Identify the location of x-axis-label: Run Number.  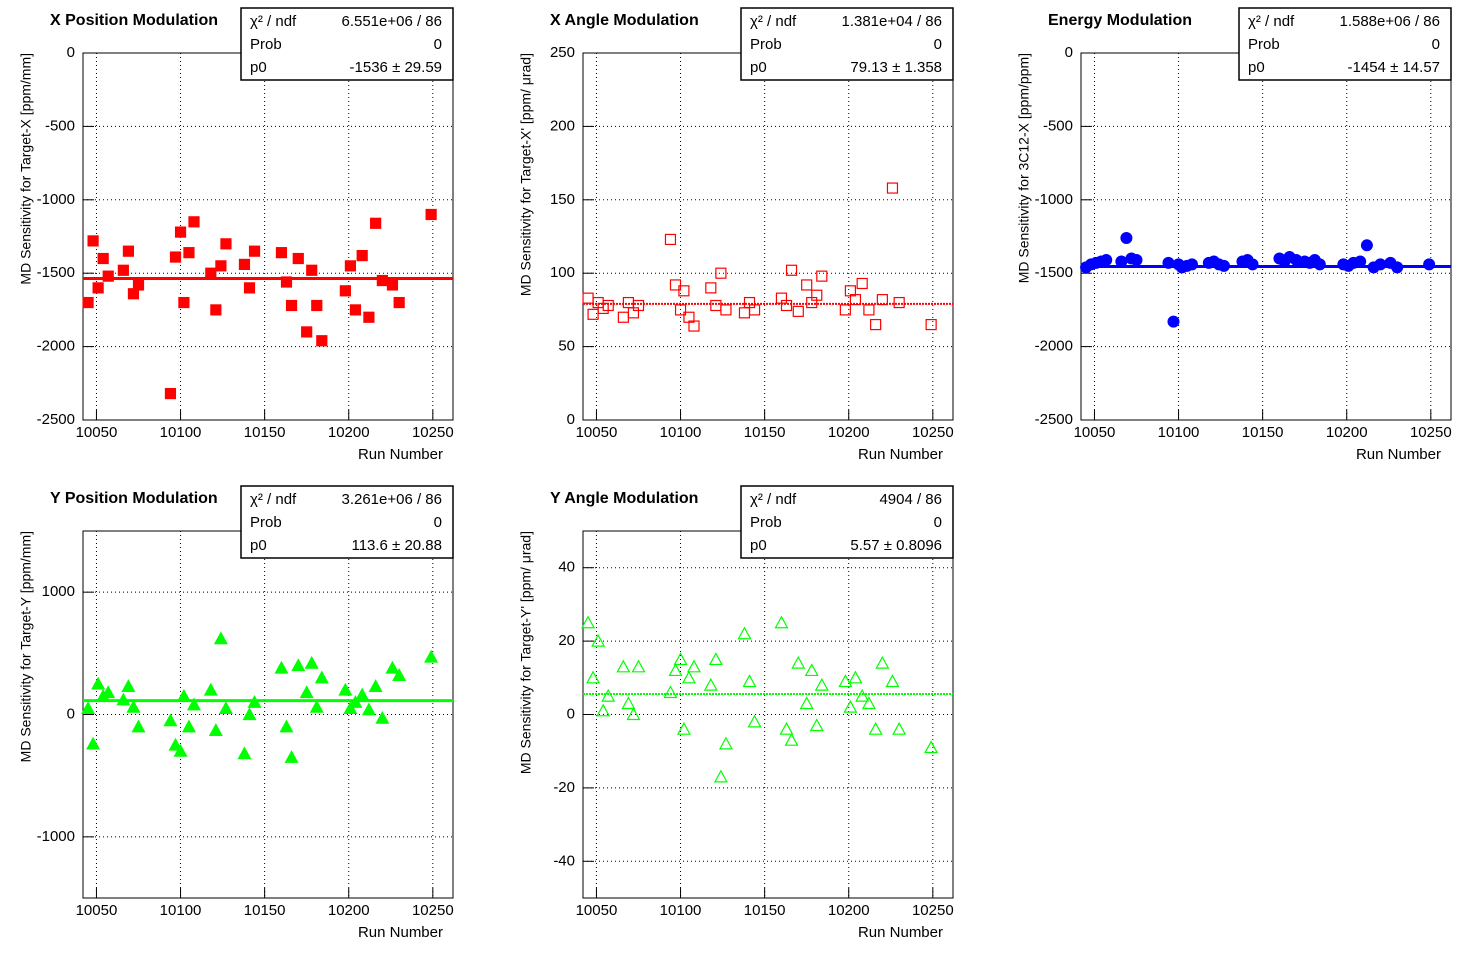
(900, 932).